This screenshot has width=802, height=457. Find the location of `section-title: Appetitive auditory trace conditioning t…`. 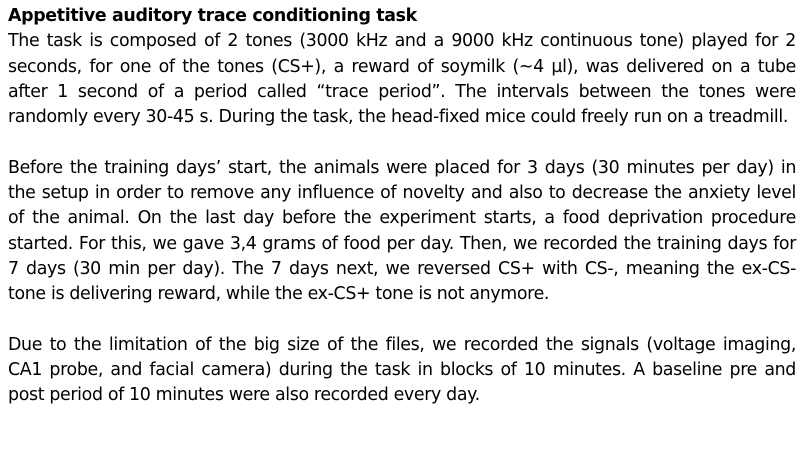

section-title: Appetitive auditory trace conditioning t… is located at coordinates (212, 16).